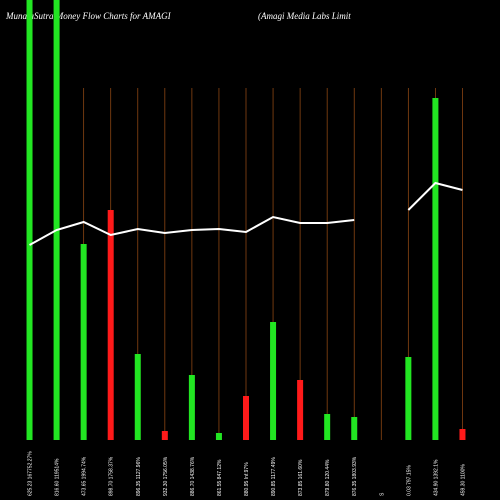  What do you see at coordinates (88, 16) in the screenshot?
I see `chart-title: MunafaSutra Money Flow Charts for AMAGI` at bounding box center [88, 16].